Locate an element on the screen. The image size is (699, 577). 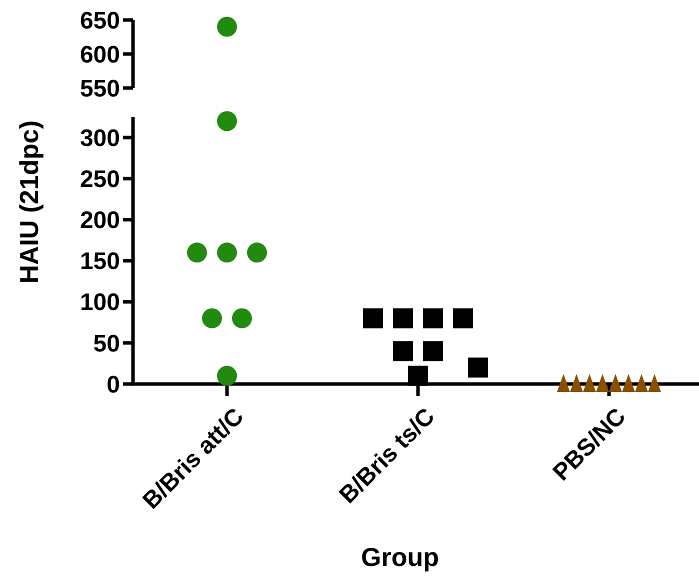
y-tick-label: 650 is located at coordinates (100, 20).